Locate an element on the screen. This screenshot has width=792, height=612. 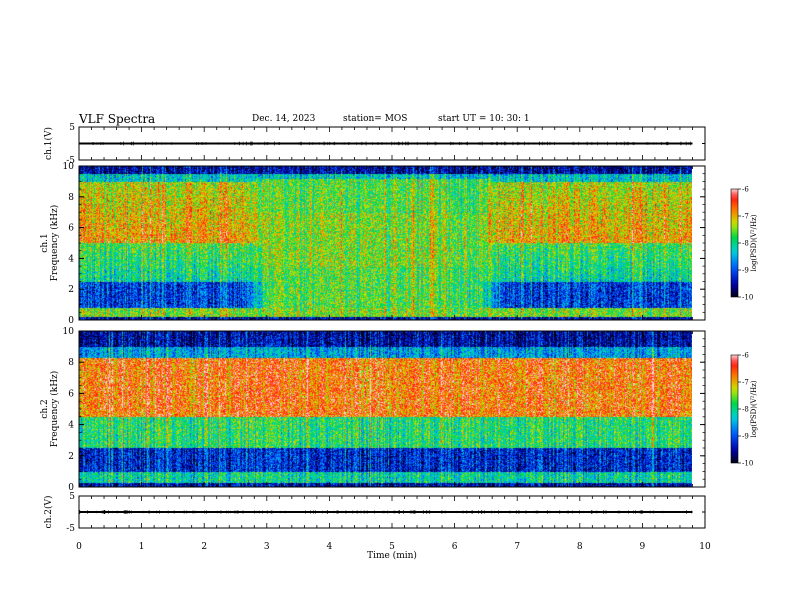
ch2-spectrogram-colorbar-tick-label: -10 is located at coordinates (747, 464).